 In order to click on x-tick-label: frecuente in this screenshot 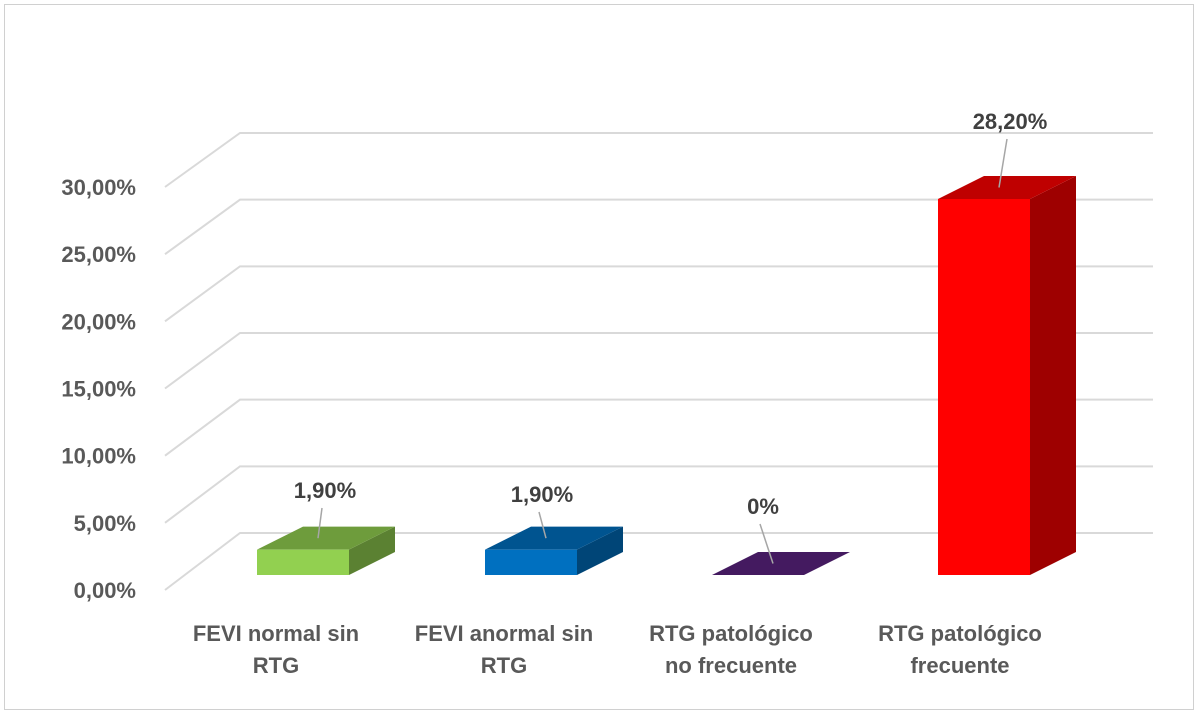, I will do `click(959, 665)`.